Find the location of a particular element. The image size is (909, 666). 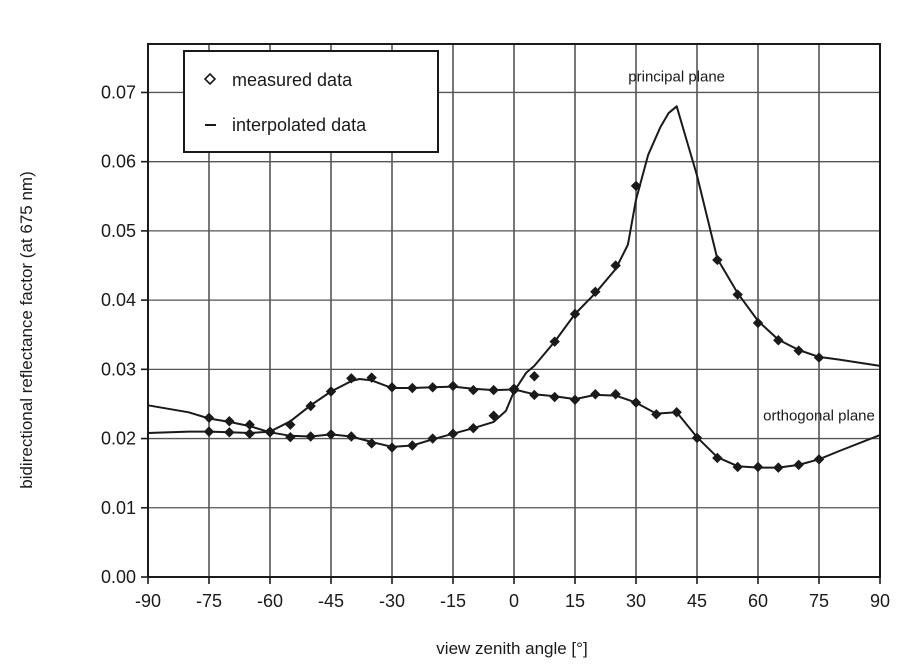

y-tick-label: 0.07 is located at coordinates (118, 92).